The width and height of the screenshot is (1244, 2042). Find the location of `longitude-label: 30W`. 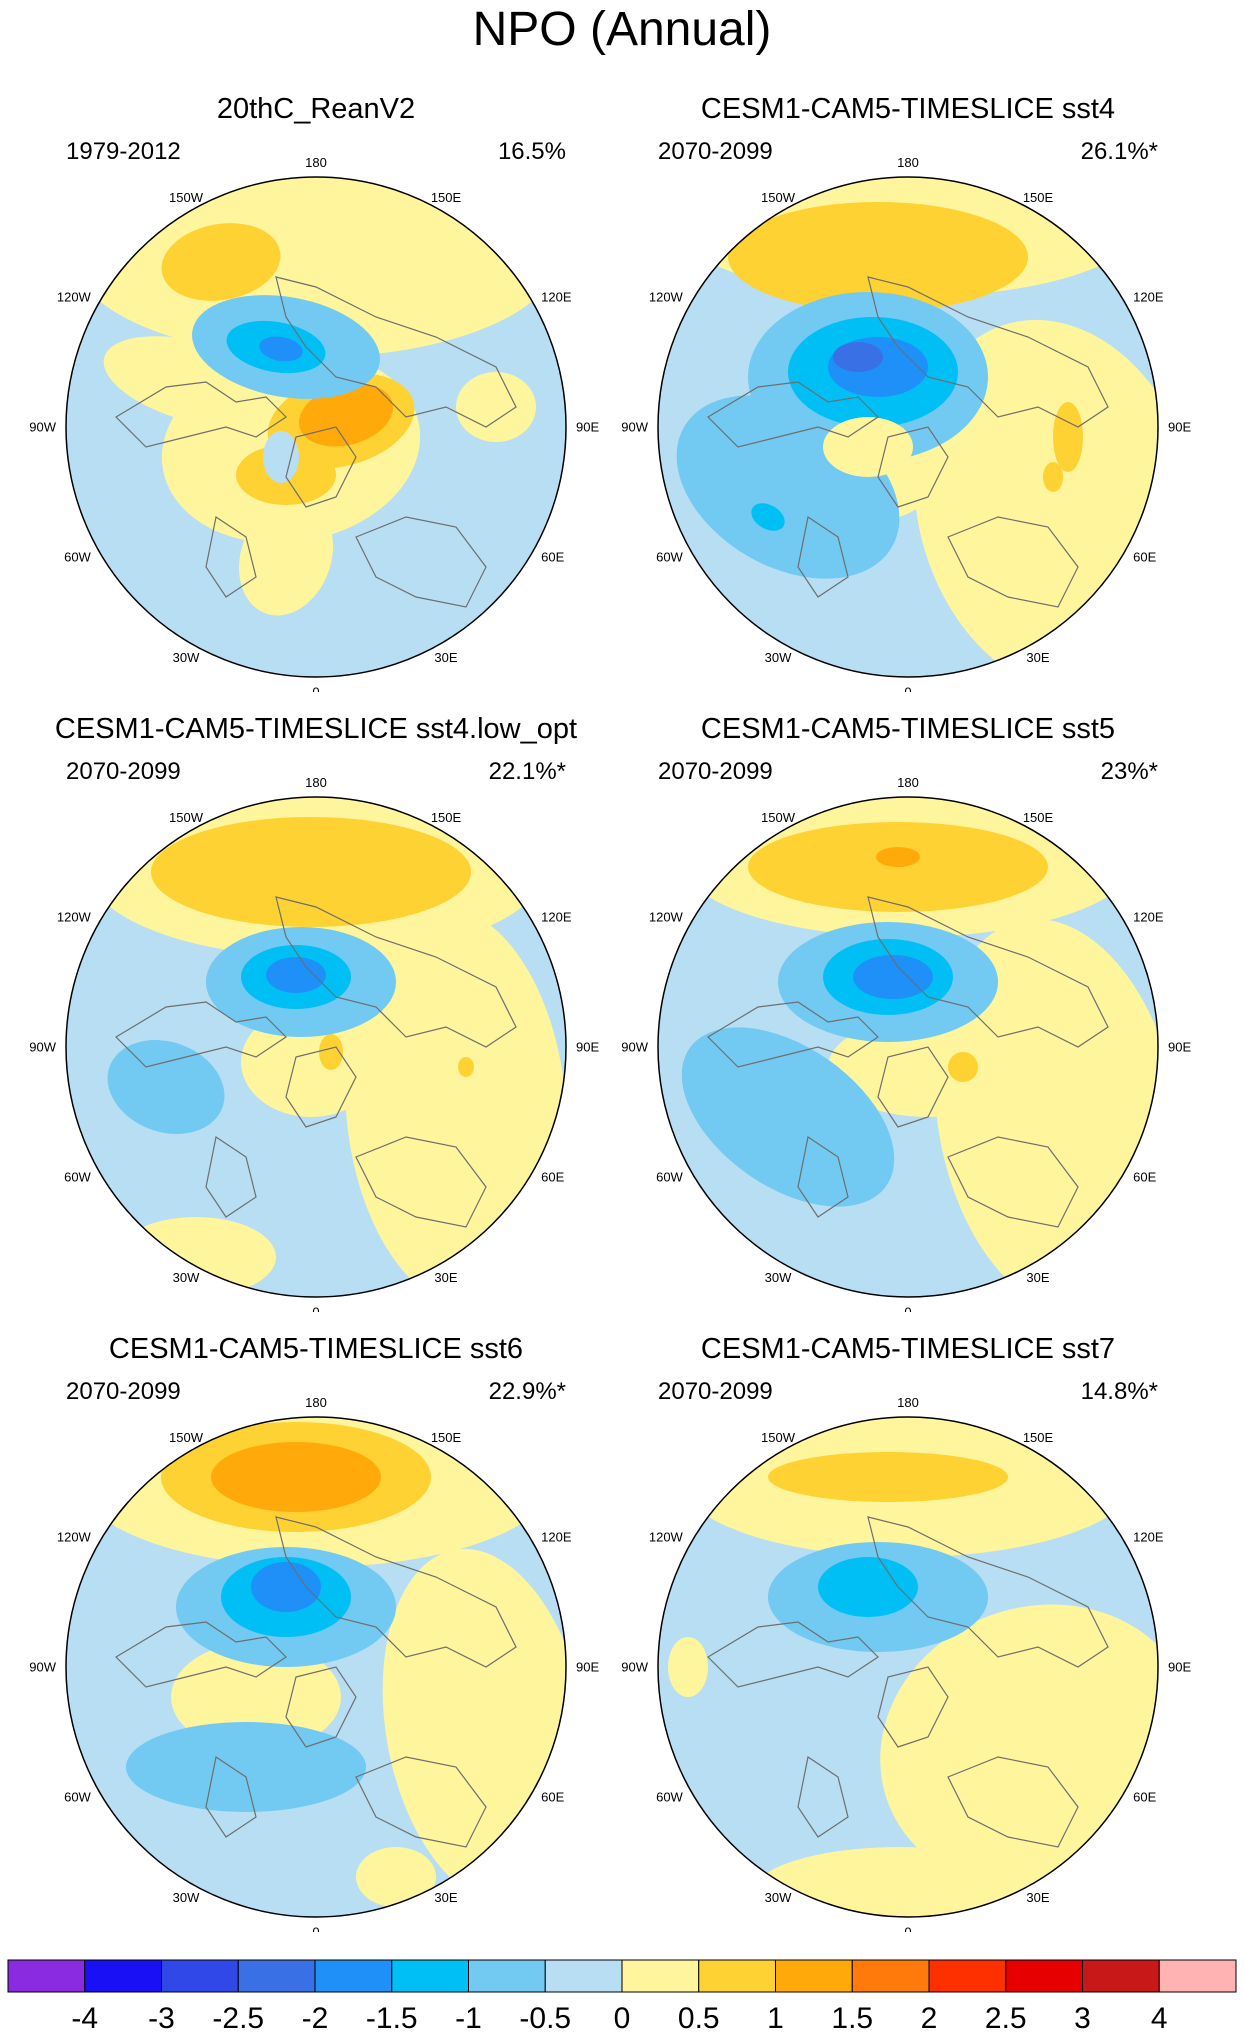

longitude-label: 30W is located at coordinates (186, 1897).